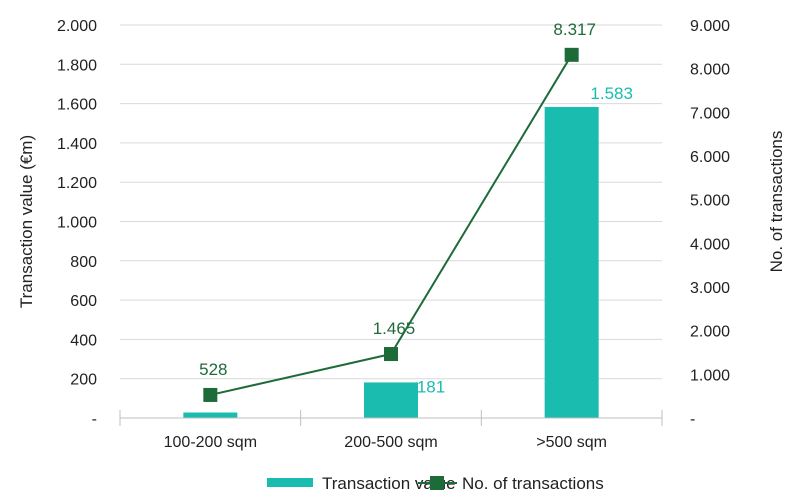  Describe the element at coordinates (83, 380) in the screenshot. I see `left-tick-label: 200` at that location.